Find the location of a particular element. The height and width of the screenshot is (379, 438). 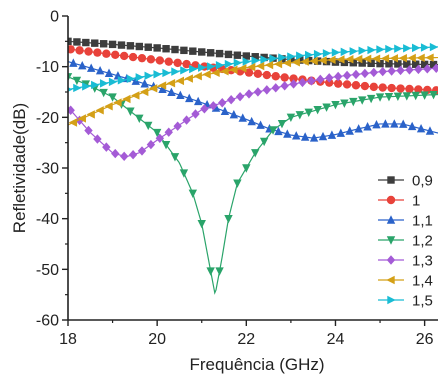

x-tick-label: 24 is located at coordinates (336, 339).